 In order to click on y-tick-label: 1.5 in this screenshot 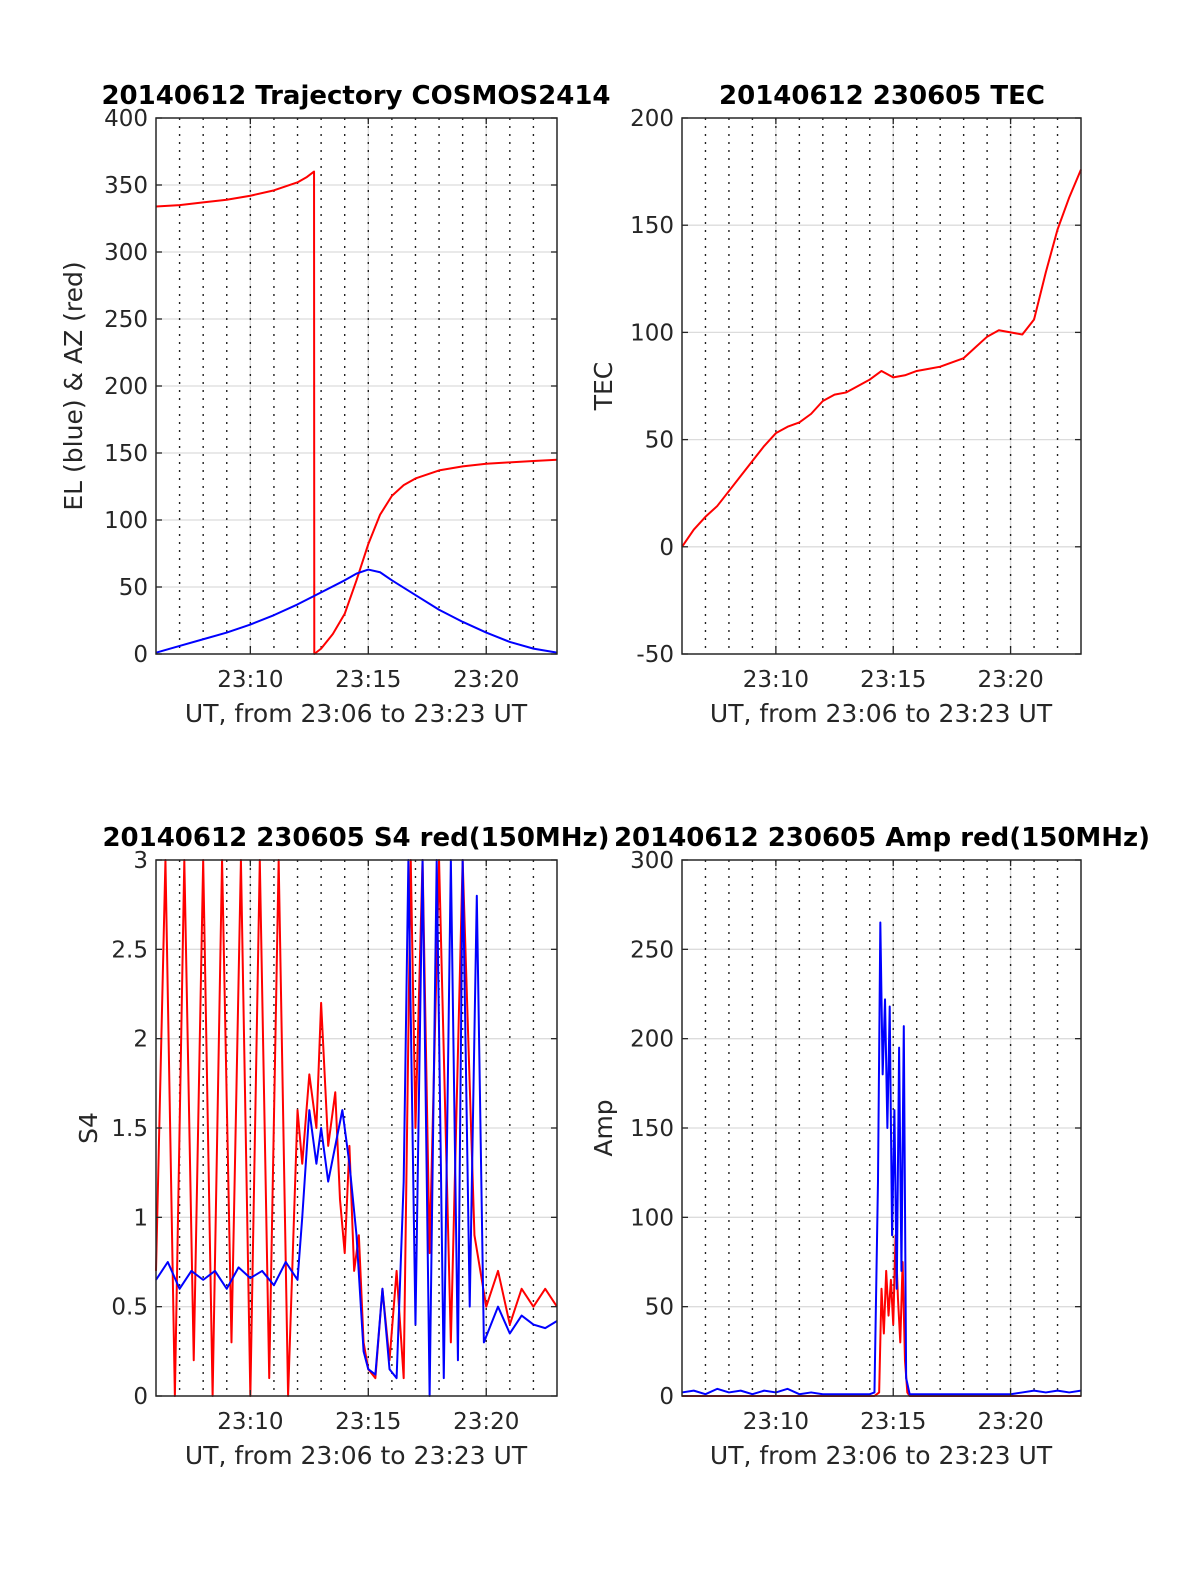, I will do `click(129, 1129)`.